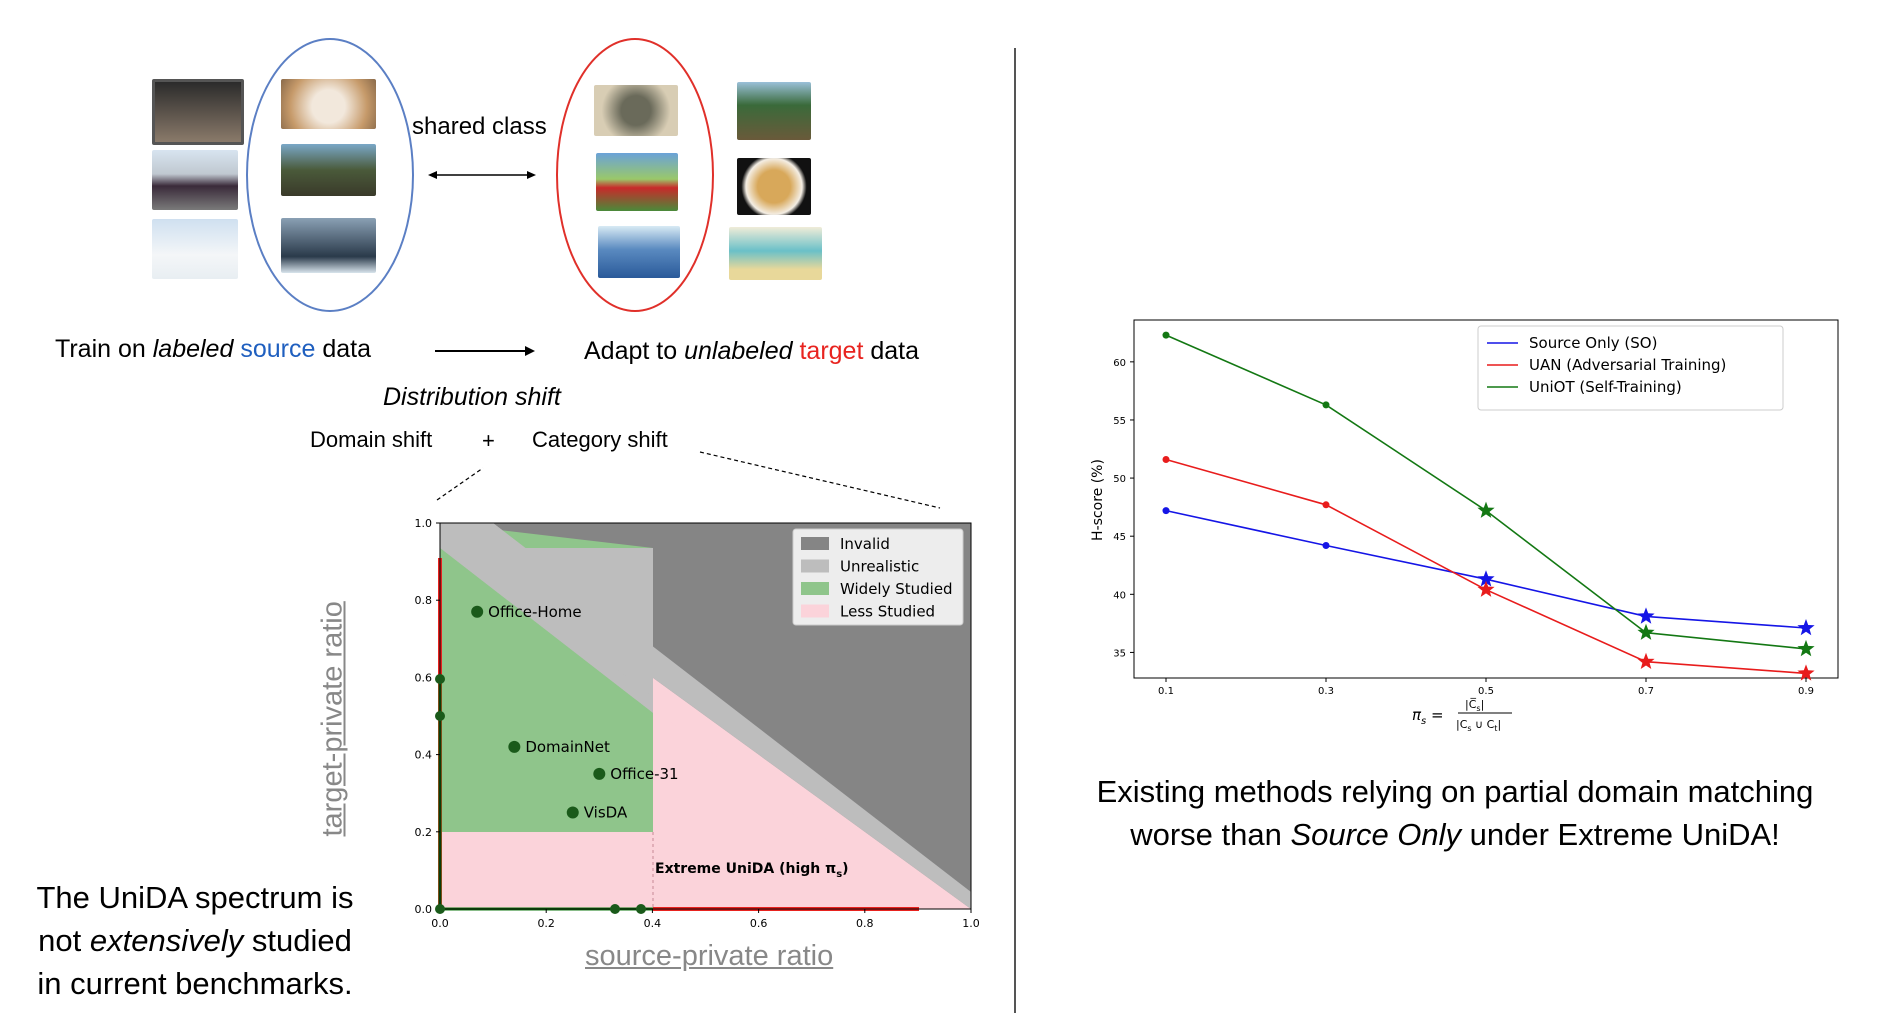 This screenshot has width=1880, height=1027. I want to click on category-shift-label: Category shift, so click(600, 439).